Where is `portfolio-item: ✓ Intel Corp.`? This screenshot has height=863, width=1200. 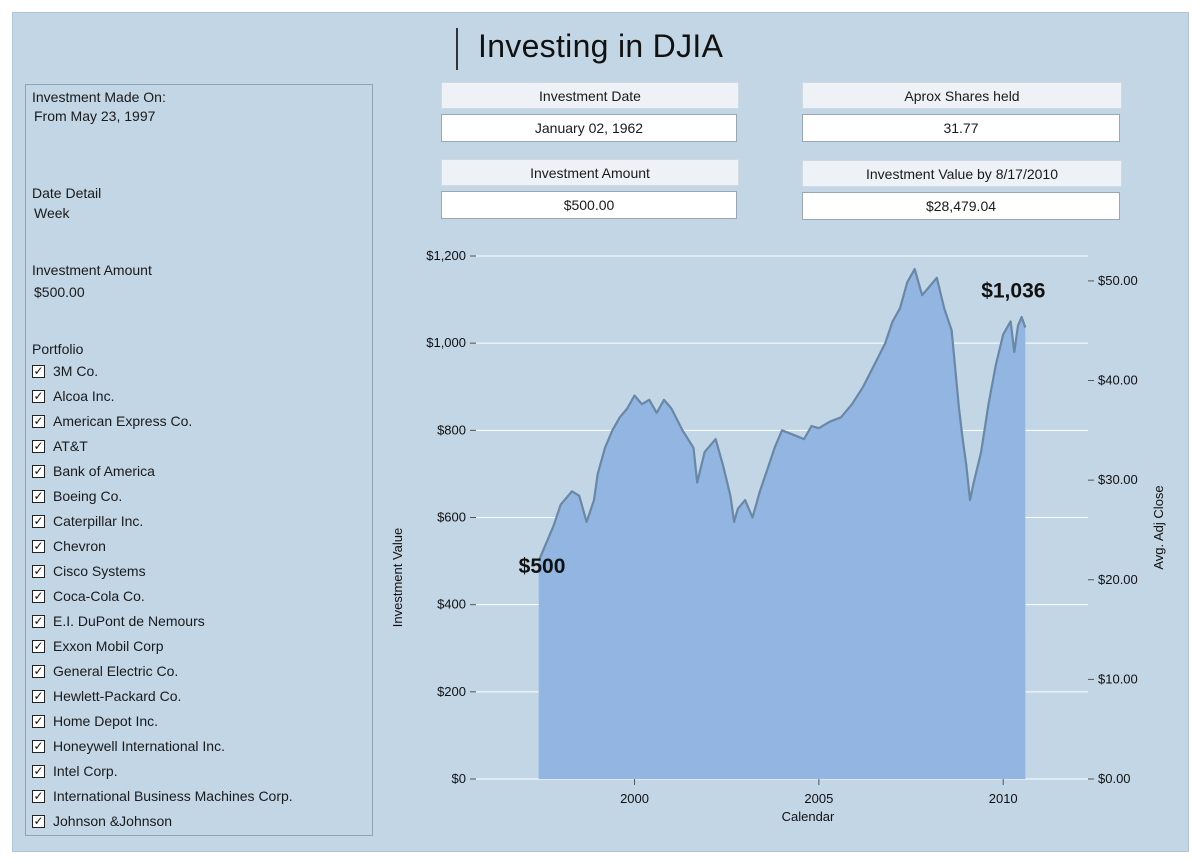 portfolio-item: ✓ Intel Corp. is located at coordinates (75, 771).